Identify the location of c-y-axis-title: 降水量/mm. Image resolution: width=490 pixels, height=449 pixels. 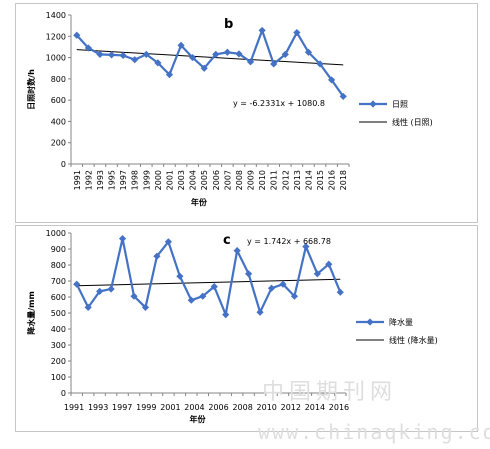
(31, 313).